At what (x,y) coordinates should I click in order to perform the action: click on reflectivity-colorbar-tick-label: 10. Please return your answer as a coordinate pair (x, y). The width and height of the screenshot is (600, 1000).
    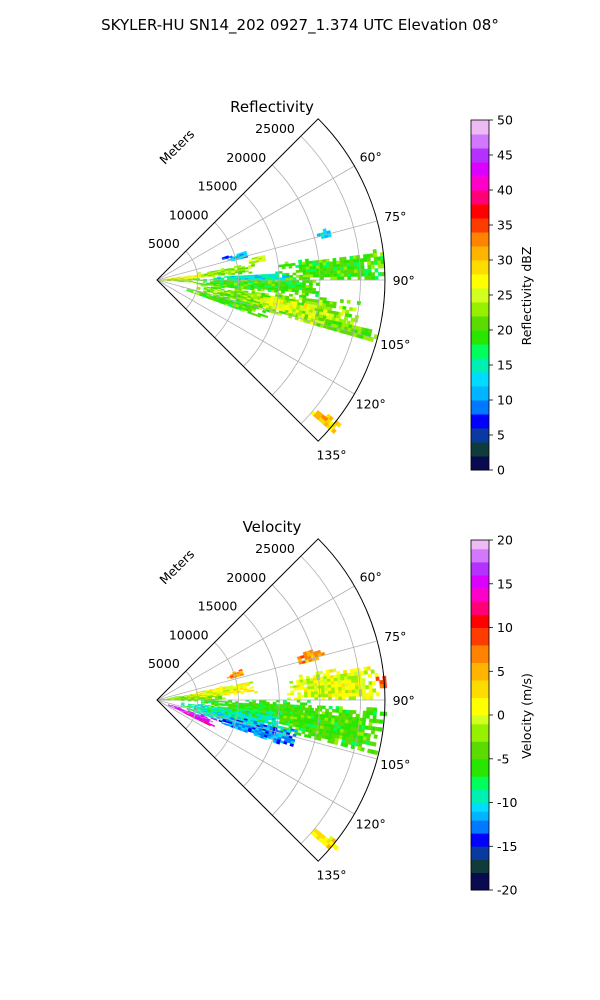
    Looking at the image, I should click on (505, 400).